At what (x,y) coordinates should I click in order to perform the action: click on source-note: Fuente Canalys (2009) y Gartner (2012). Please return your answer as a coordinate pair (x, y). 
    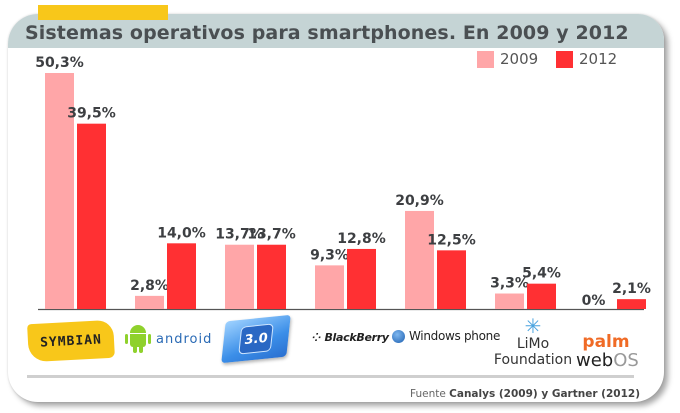
    Looking at the image, I should click on (525, 394).